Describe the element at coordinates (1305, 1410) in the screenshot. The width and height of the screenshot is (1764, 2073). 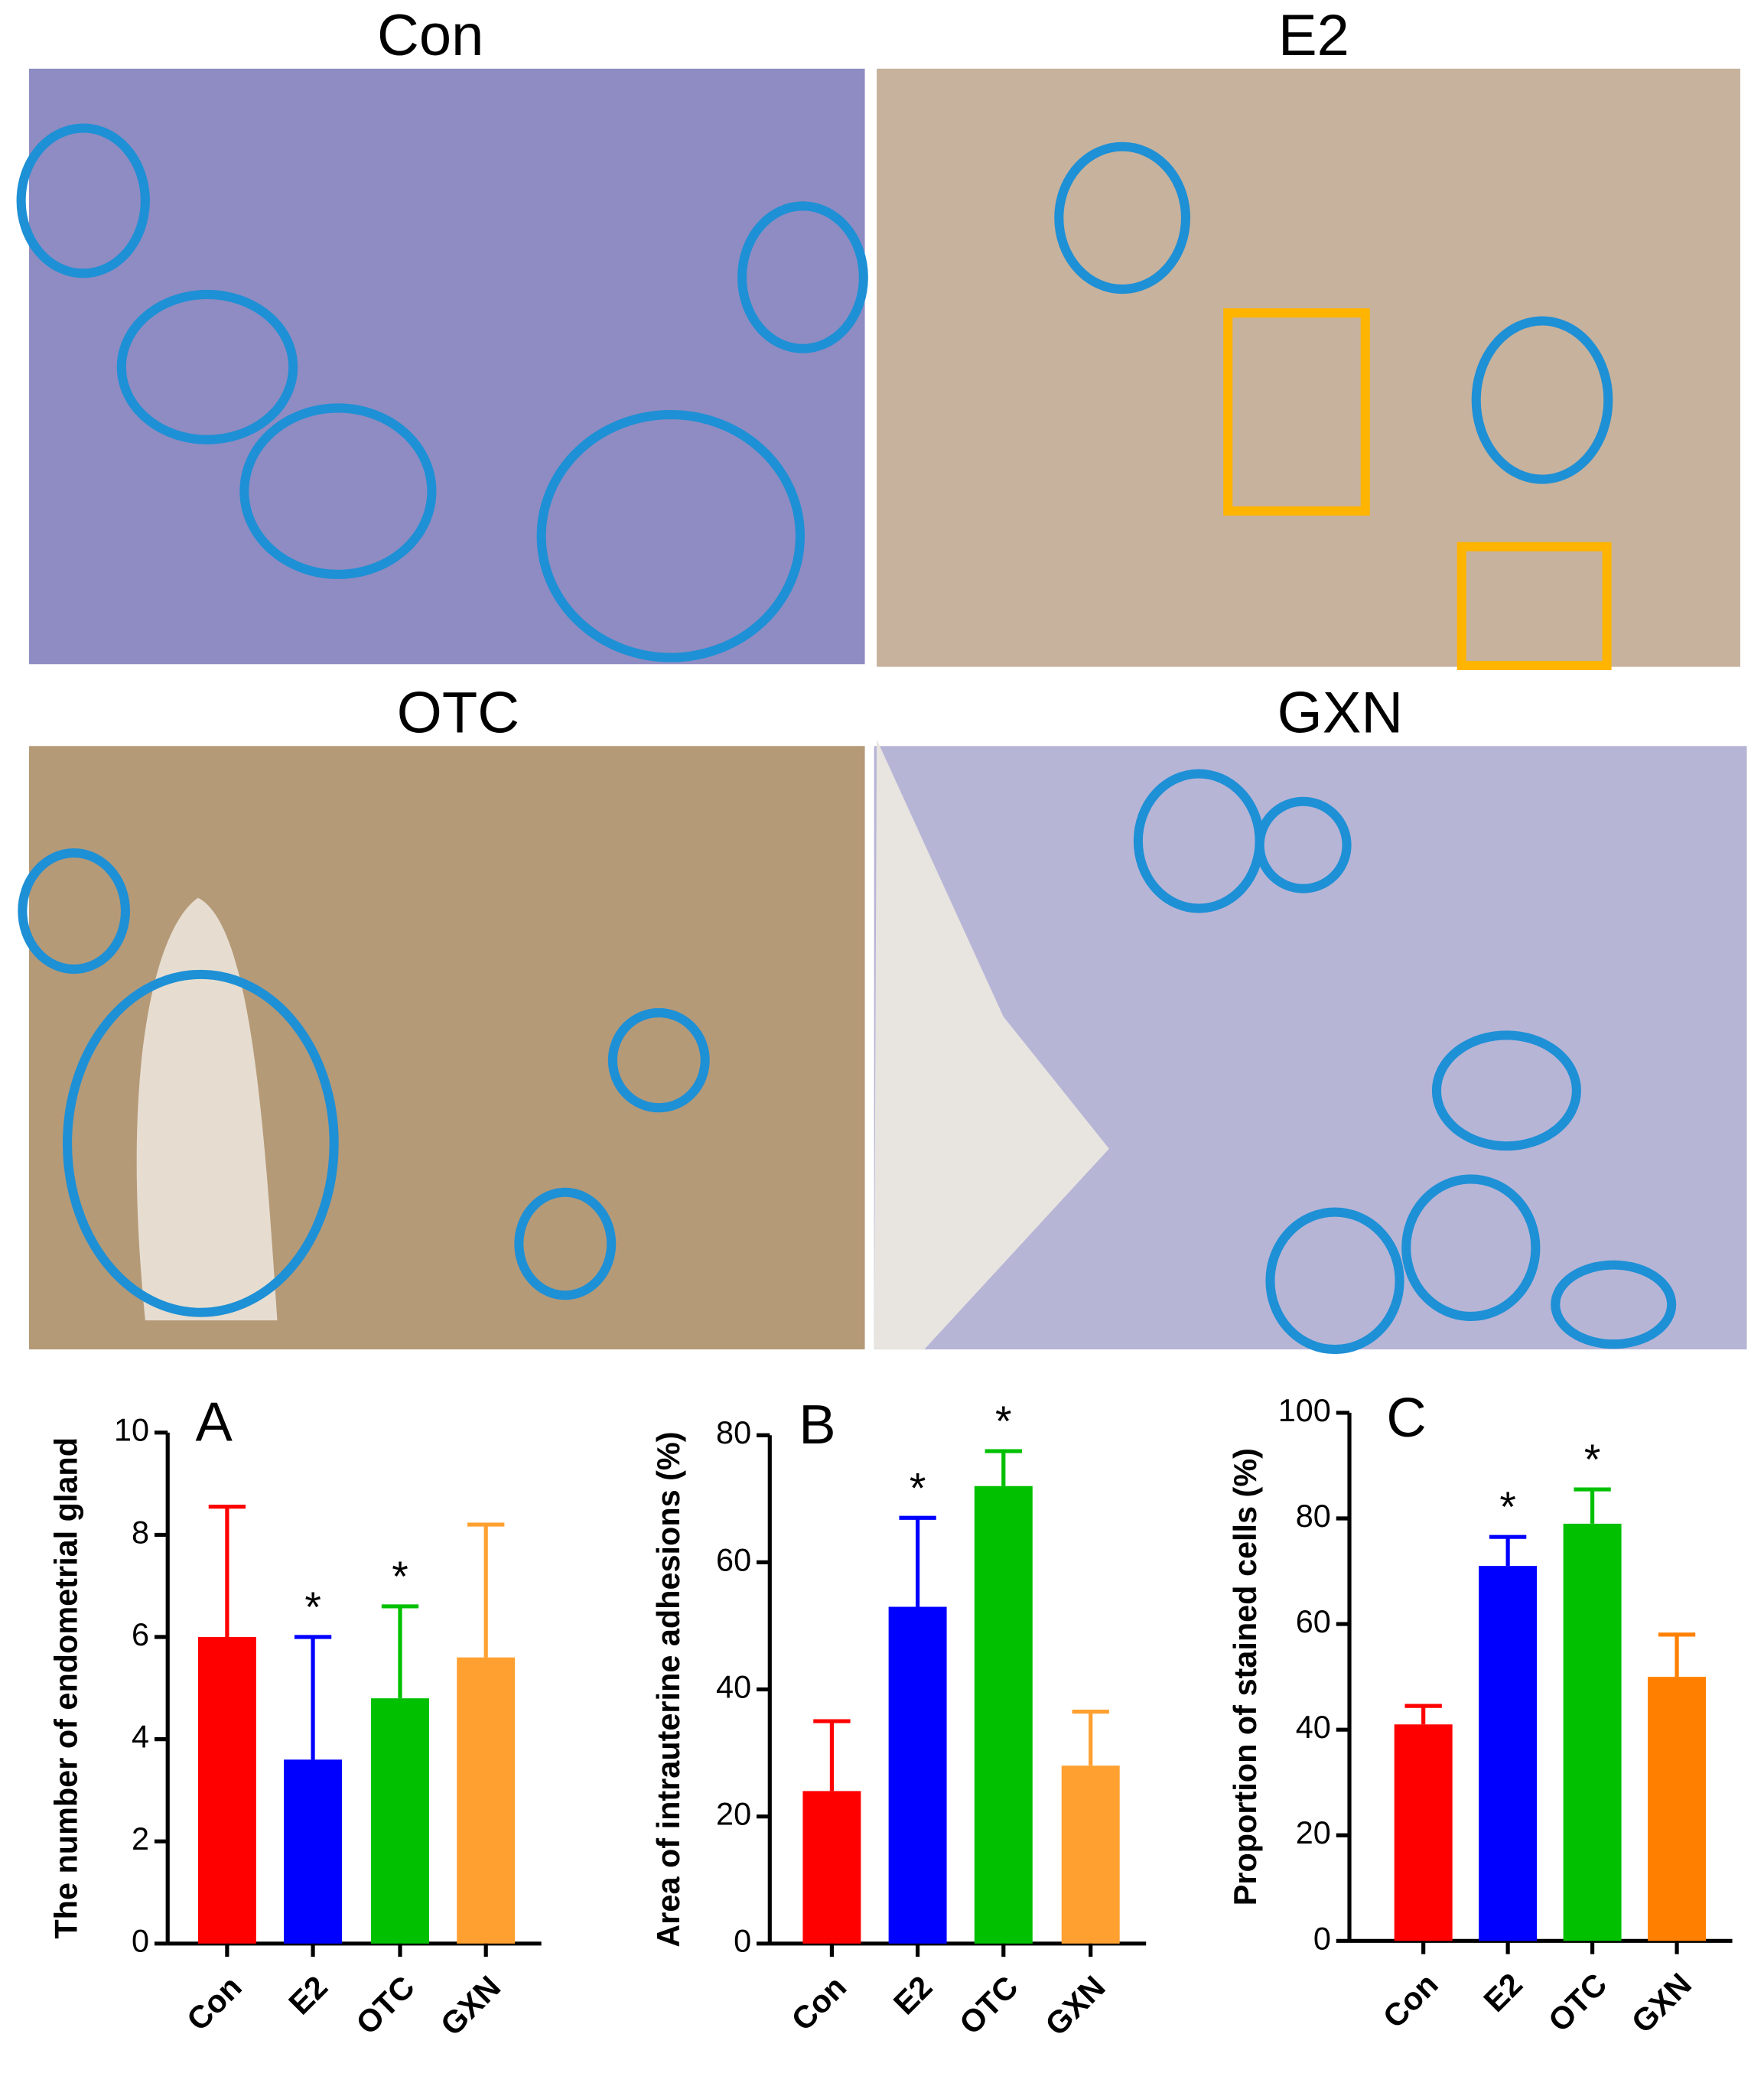
I see `y-tick-label: 100` at that location.